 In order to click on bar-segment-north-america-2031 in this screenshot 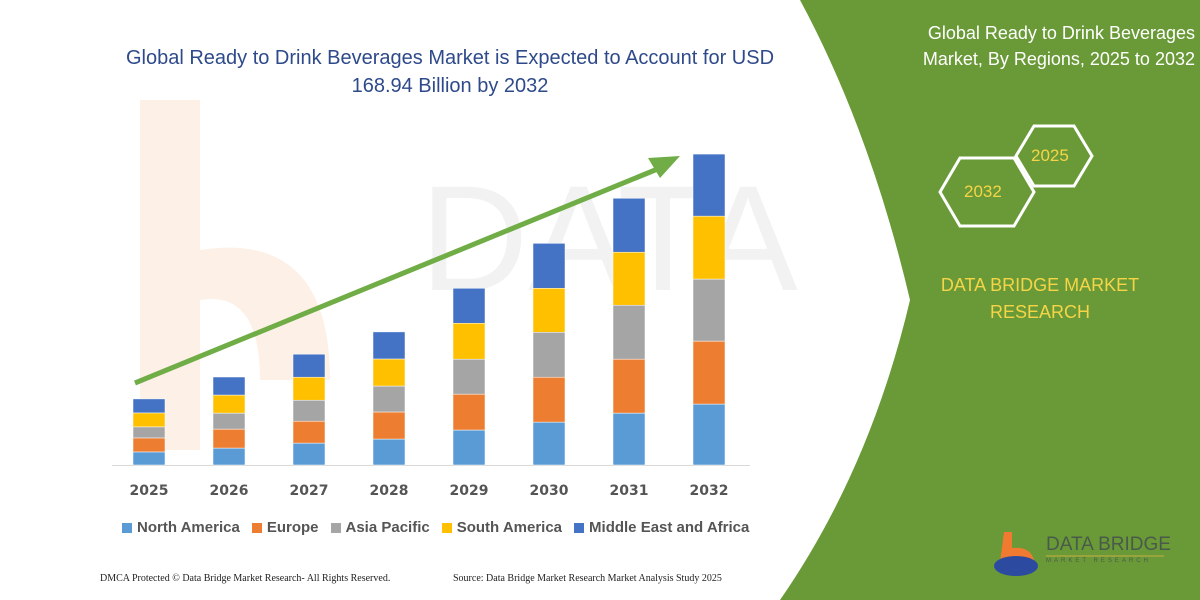, I will do `click(629, 439)`.